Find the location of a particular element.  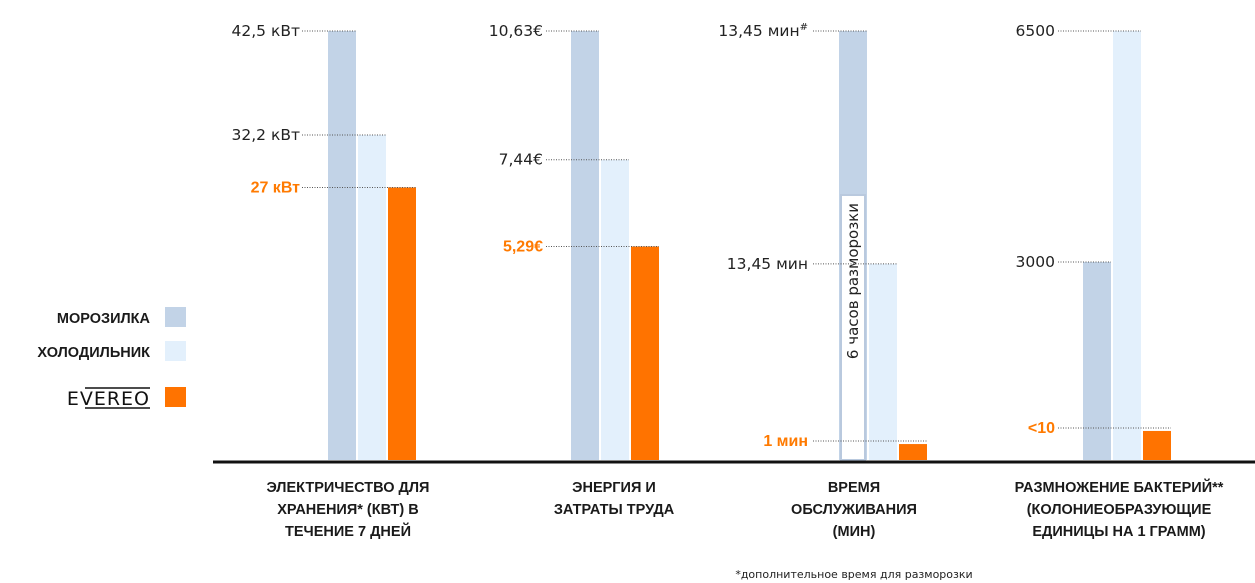

value-label-freezer-1: 42,5 кВт is located at coordinates (266, 31).